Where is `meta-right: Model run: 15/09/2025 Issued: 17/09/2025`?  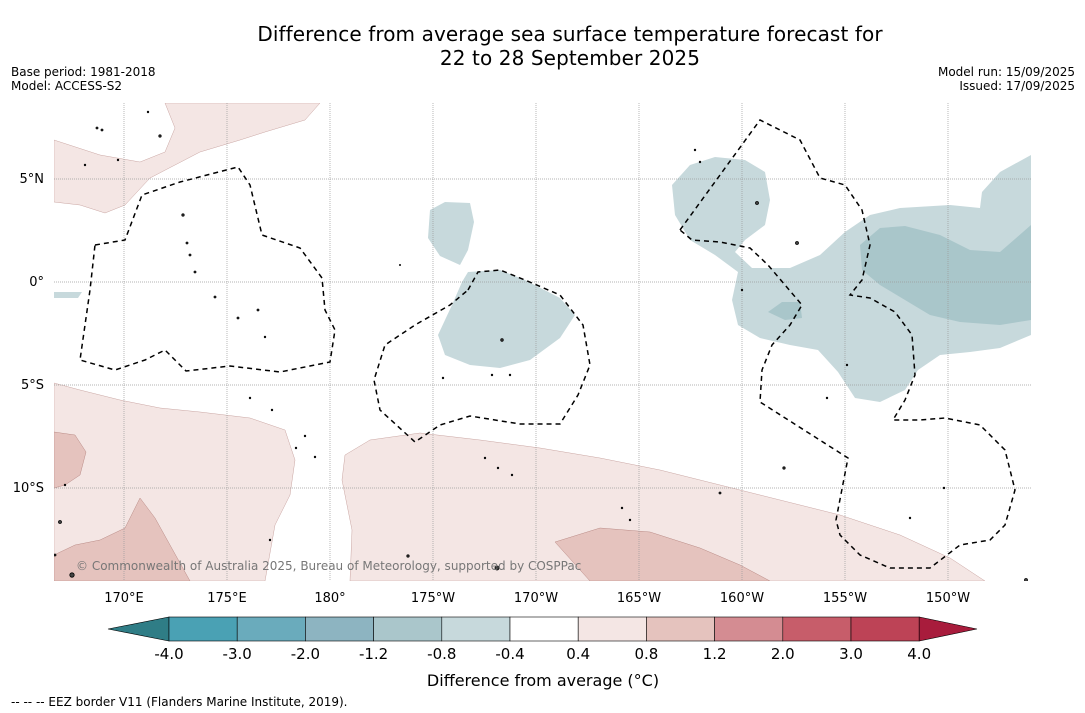 meta-right: Model run: 15/09/2025 Issued: 17/09/2025 is located at coordinates (1006, 79).